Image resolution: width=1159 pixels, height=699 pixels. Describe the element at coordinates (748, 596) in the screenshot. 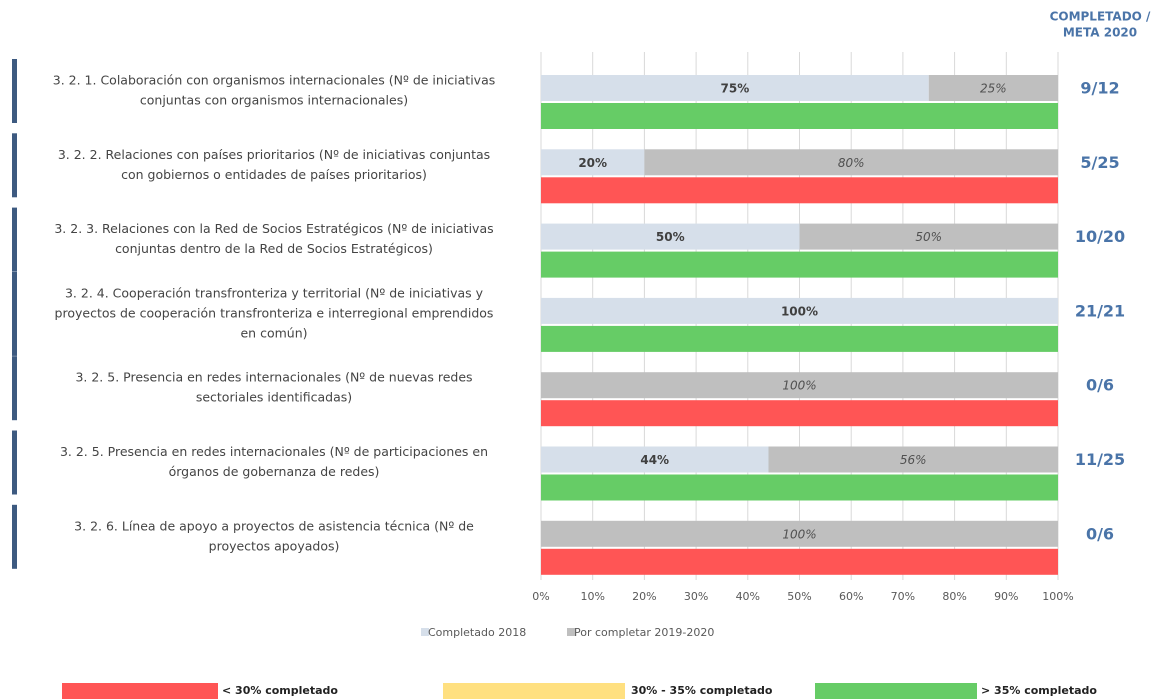

I see `x-tick-label: 40%` at that location.